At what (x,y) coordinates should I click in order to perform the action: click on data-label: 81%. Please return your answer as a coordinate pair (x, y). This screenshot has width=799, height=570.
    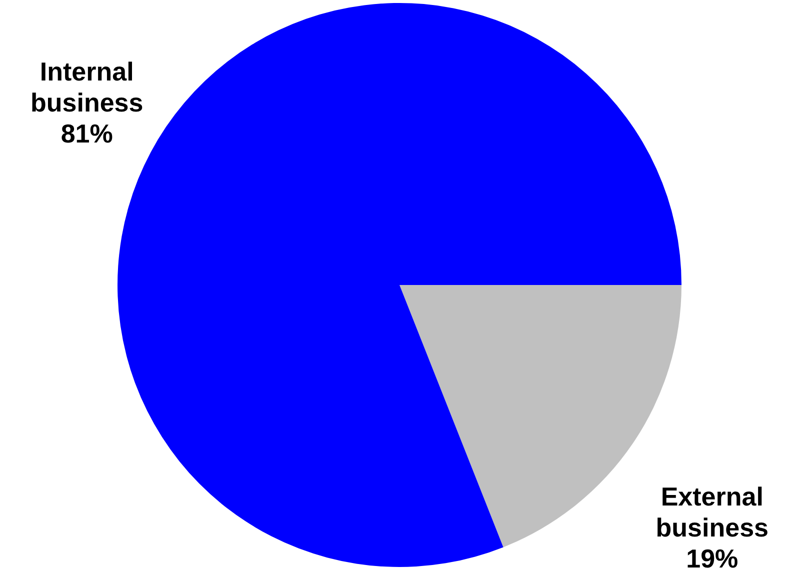
    Looking at the image, I should click on (86, 133).